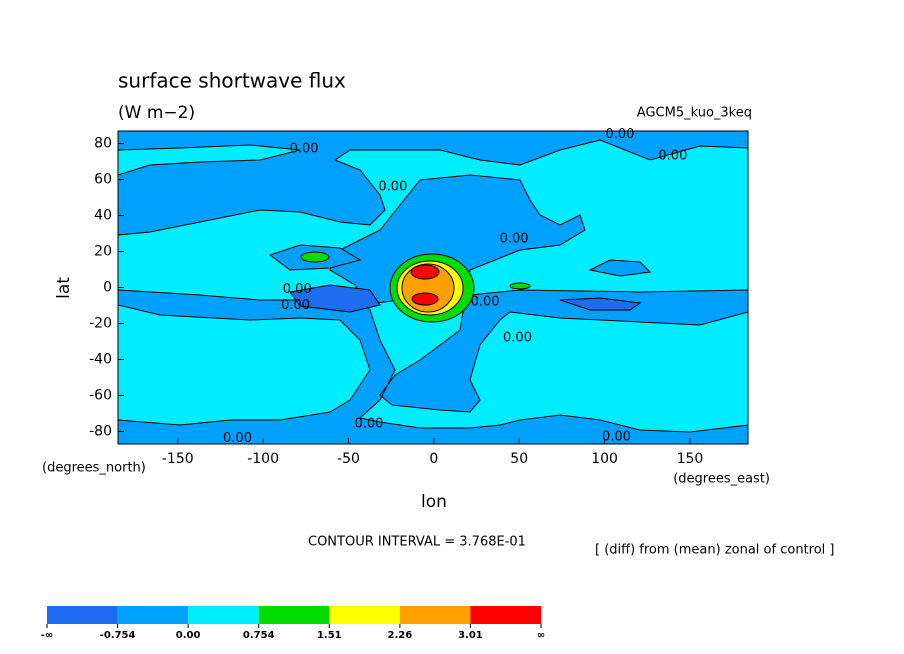 This screenshot has width=904, height=654. What do you see at coordinates (64, 288) in the screenshot?
I see `y-axis-label: lat` at bounding box center [64, 288].